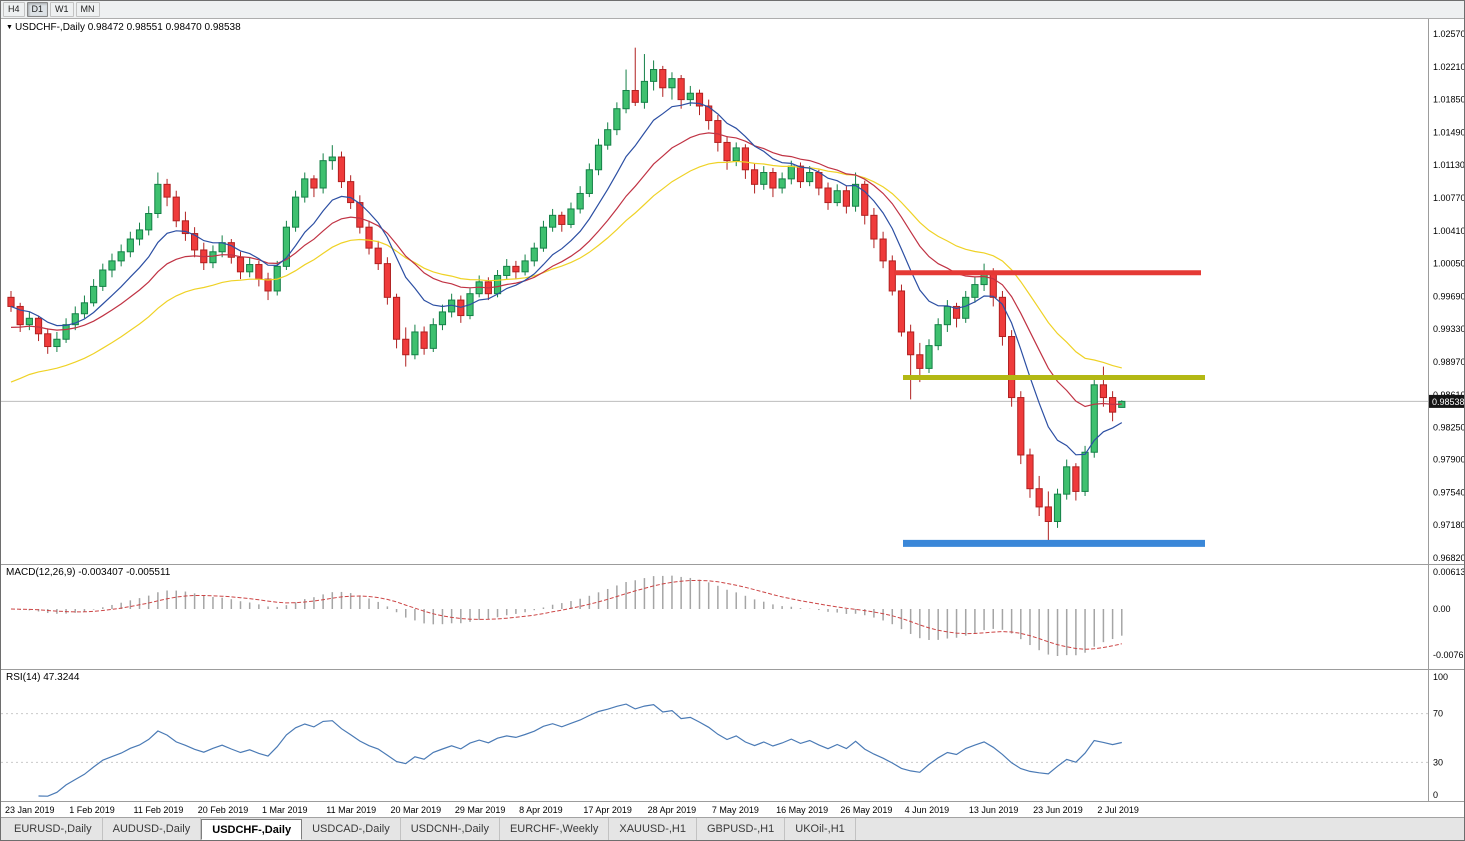 The height and width of the screenshot is (841, 1465). I want to click on svg-text: 1.00770, so click(1449, 198).